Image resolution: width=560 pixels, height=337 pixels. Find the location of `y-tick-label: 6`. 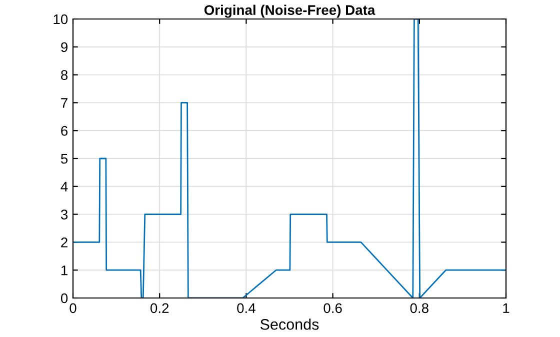

y-tick-label: 6 is located at coordinates (64, 131).